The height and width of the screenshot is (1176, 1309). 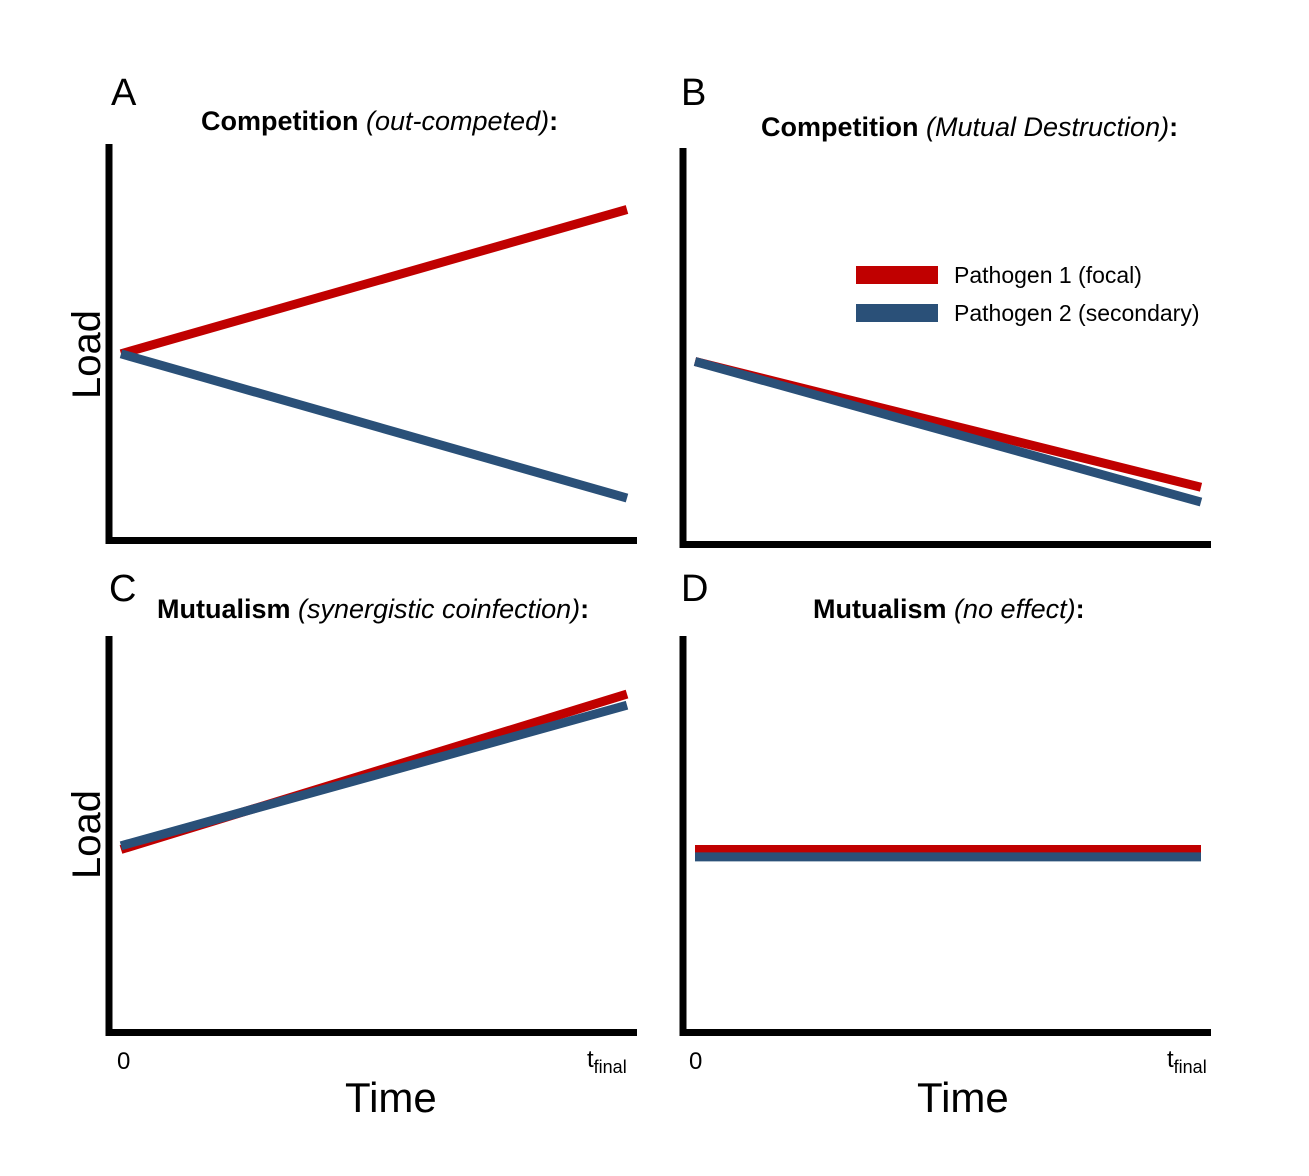 I want to click on panel-letter: A, so click(x=124, y=93).